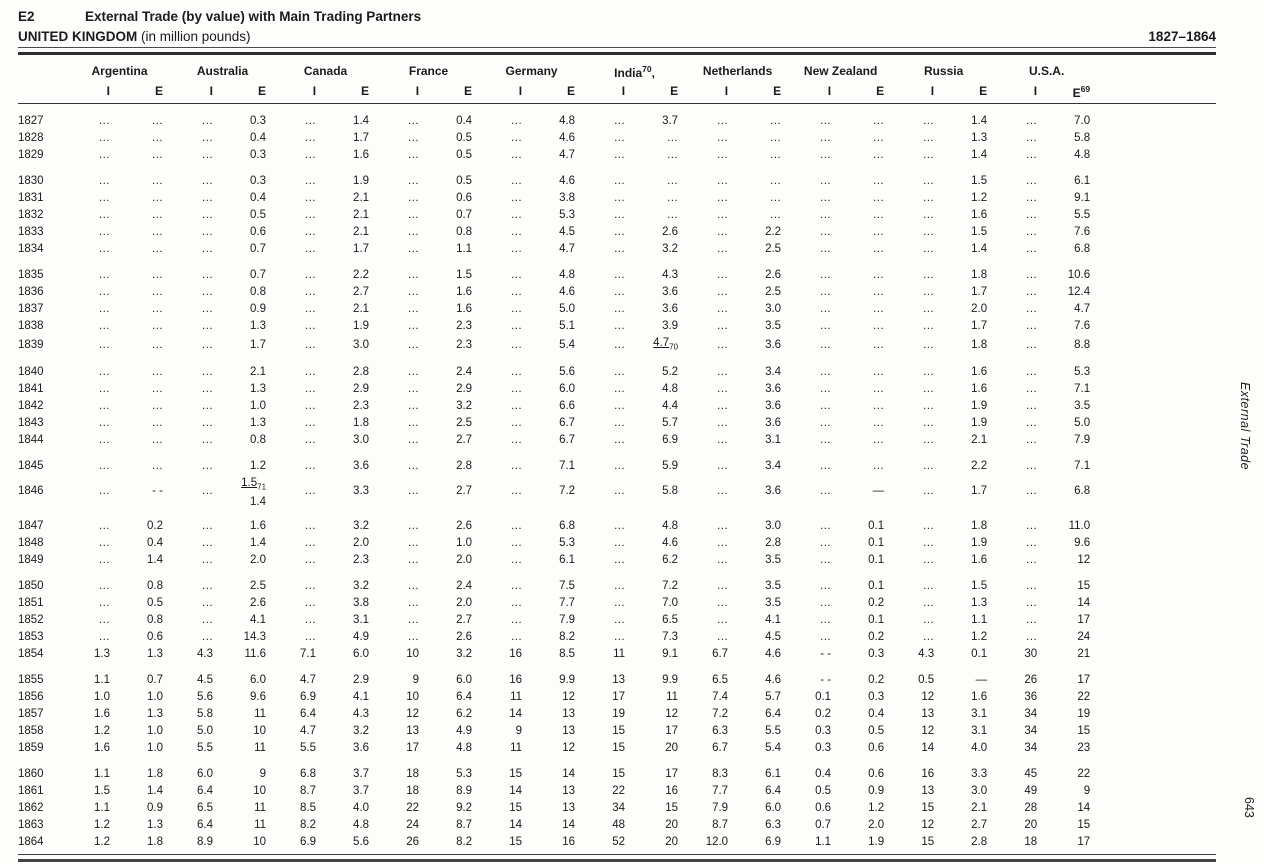 This screenshot has width=1264, height=864. Describe the element at coordinates (205, 679) in the screenshot. I see `data-cell: 4.5` at that location.